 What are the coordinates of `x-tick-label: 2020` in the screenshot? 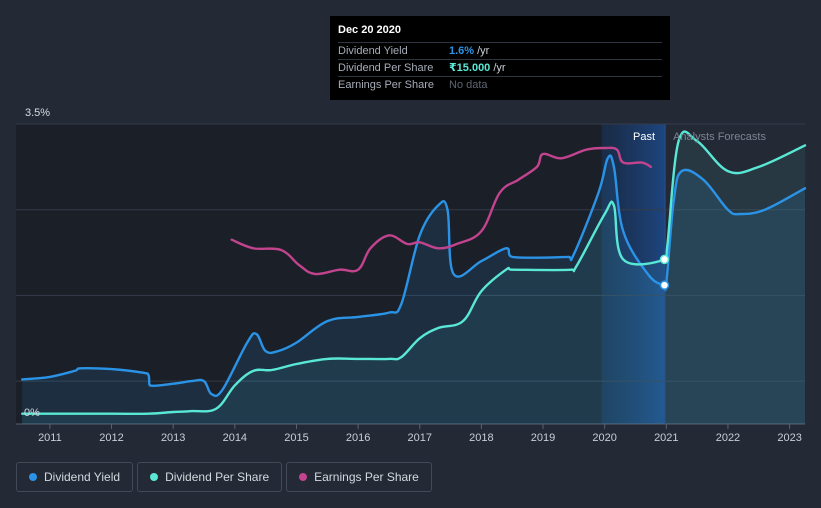 It's located at (604, 438).